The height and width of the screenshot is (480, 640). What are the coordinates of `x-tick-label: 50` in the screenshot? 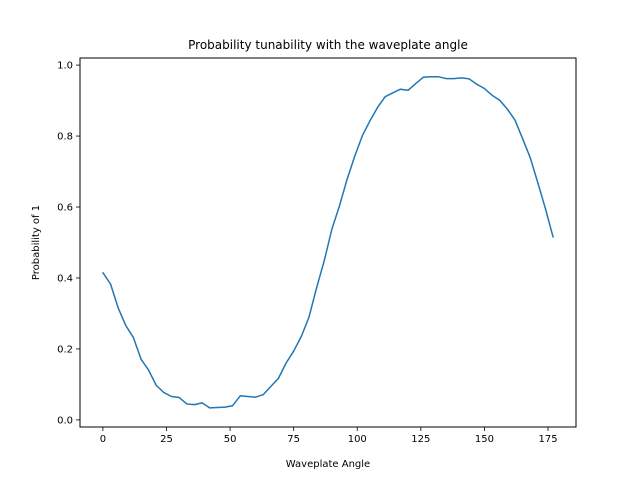 It's located at (230, 439).